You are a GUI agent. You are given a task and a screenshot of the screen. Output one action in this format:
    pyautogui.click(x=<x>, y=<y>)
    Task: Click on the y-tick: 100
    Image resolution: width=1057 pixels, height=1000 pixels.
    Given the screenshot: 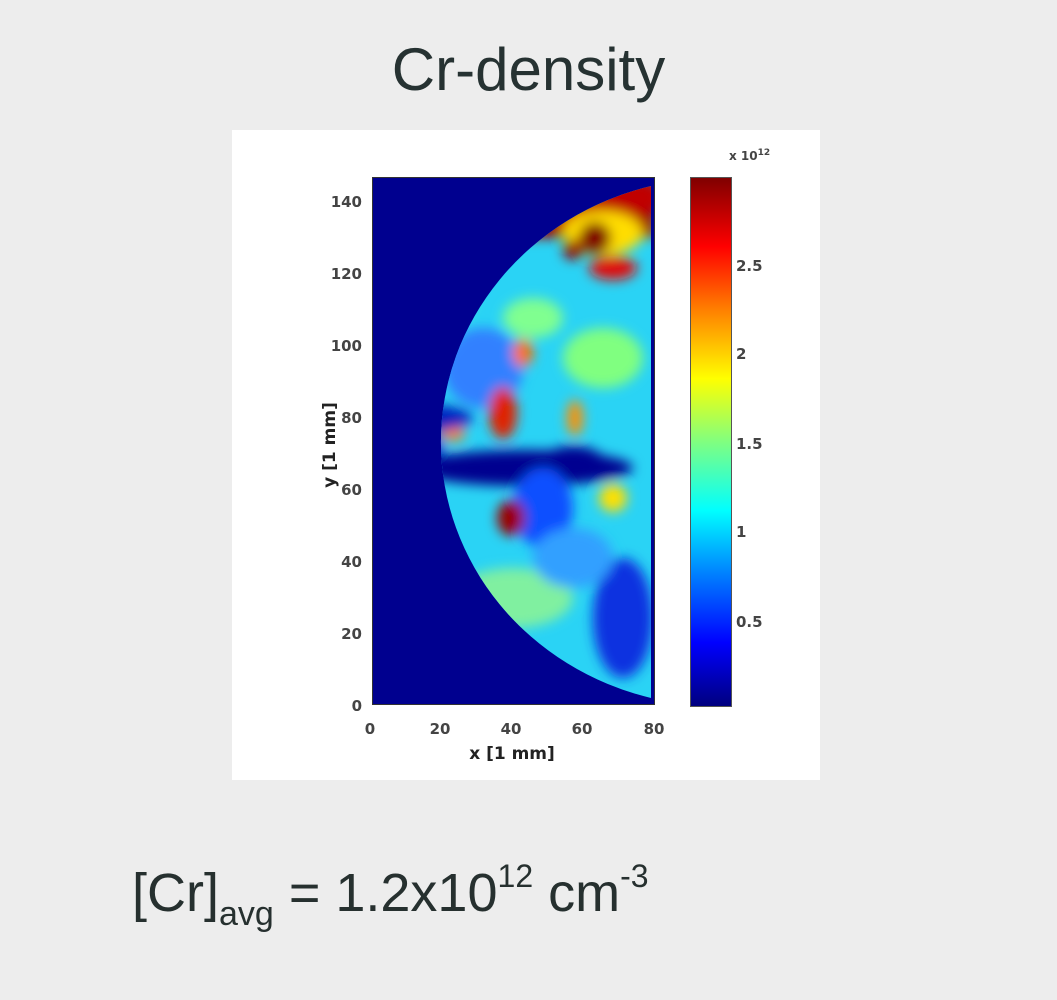 What is the action you would take?
    pyautogui.click(x=346, y=346)
    